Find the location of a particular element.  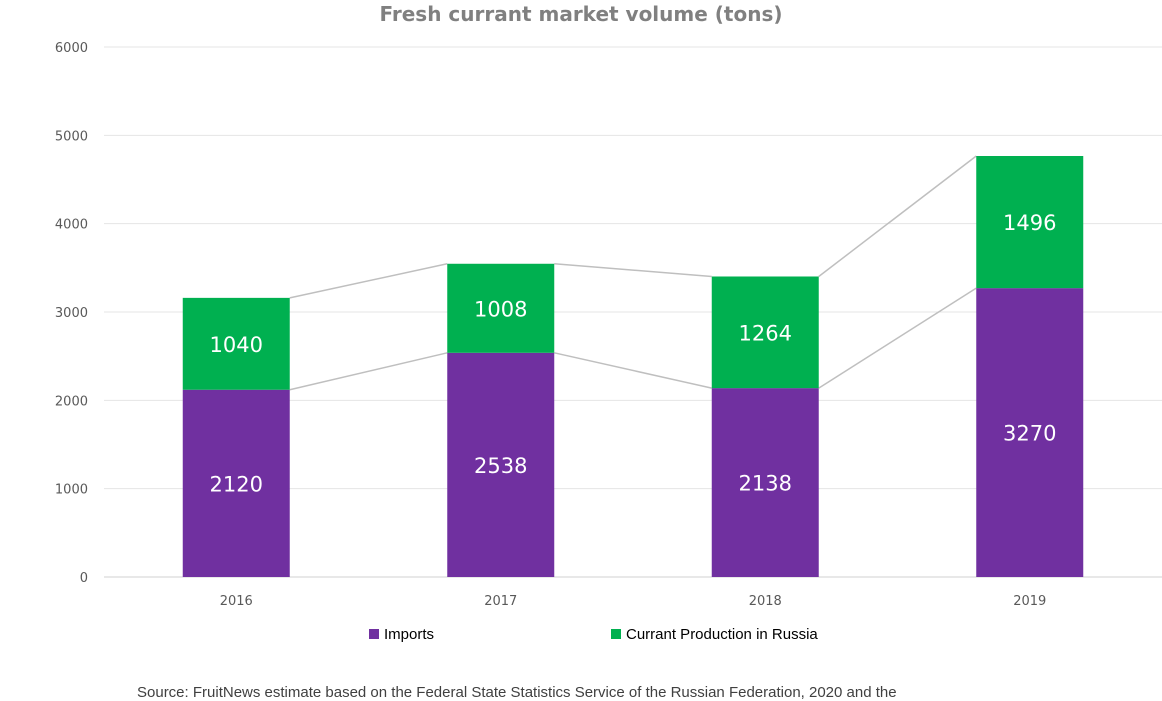

data-label: 2138 is located at coordinates (765, 484).